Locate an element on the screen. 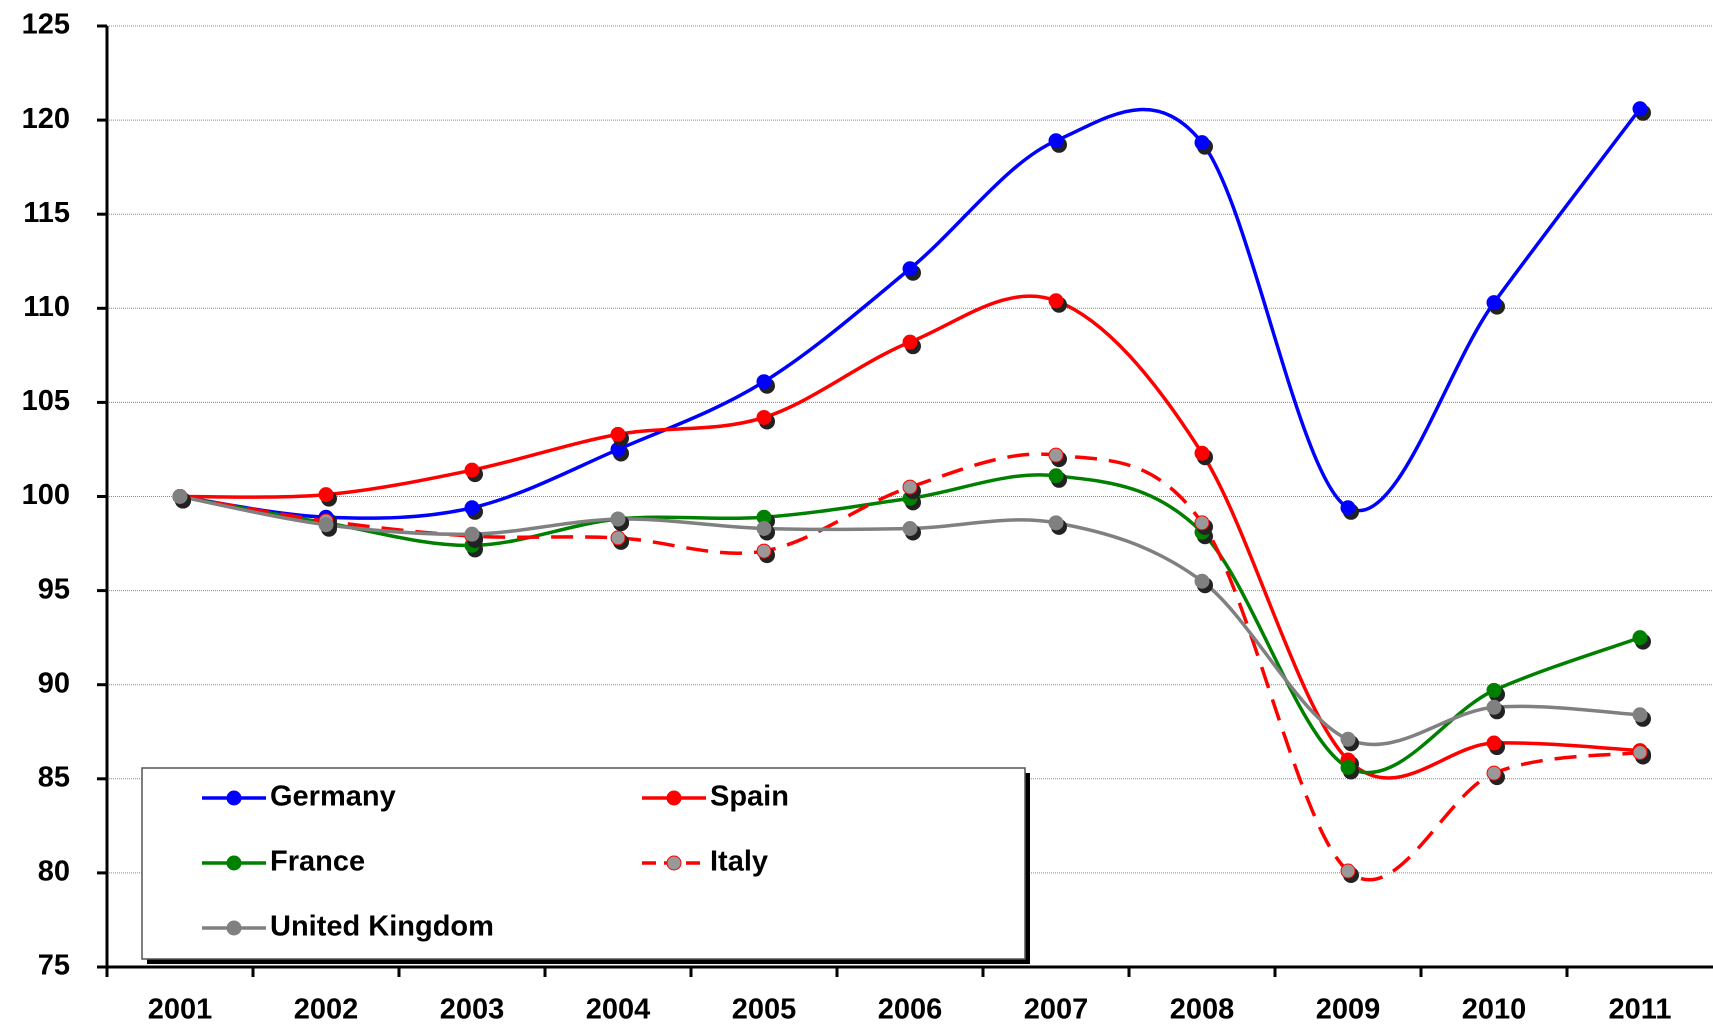 The image size is (1713, 1034). x-tick-label: 2011 is located at coordinates (1640, 1010).